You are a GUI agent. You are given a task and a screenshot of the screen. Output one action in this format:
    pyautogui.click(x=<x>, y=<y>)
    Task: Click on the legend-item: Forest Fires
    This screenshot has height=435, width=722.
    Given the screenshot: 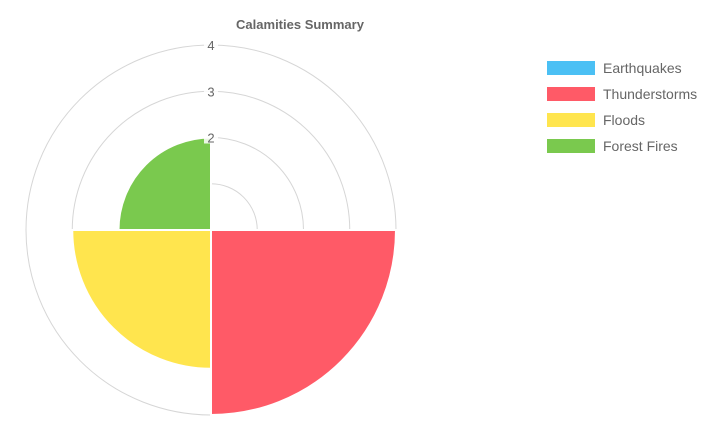 What is the action you would take?
    pyautogui.click(x=622, y=146)
    